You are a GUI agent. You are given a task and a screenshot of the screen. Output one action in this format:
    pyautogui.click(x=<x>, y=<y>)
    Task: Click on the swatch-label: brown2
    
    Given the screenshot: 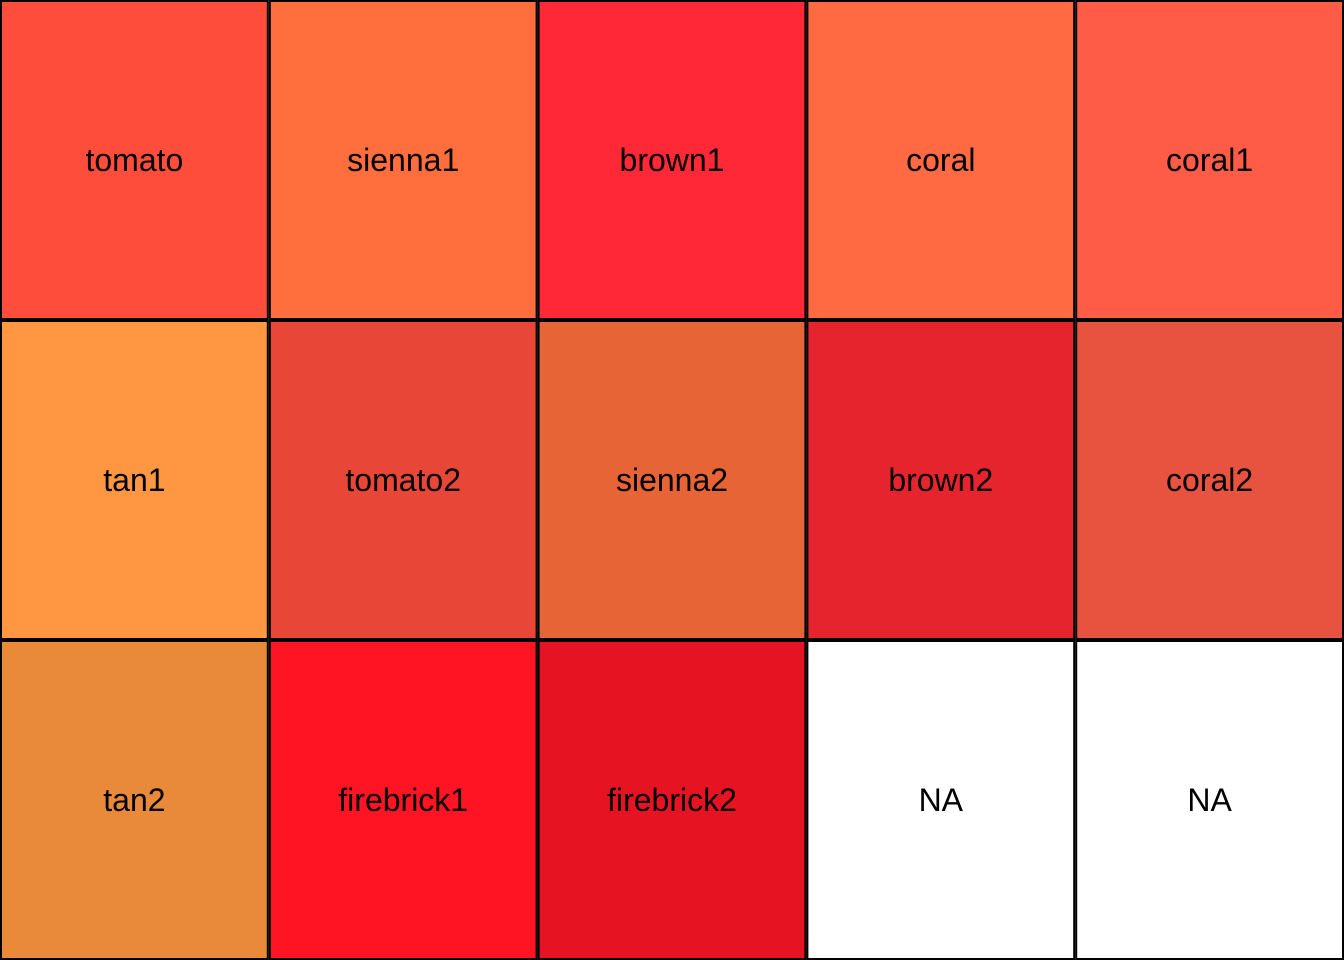 What is the action you would take?
    pyautogui.click(x=940, y=480)
    